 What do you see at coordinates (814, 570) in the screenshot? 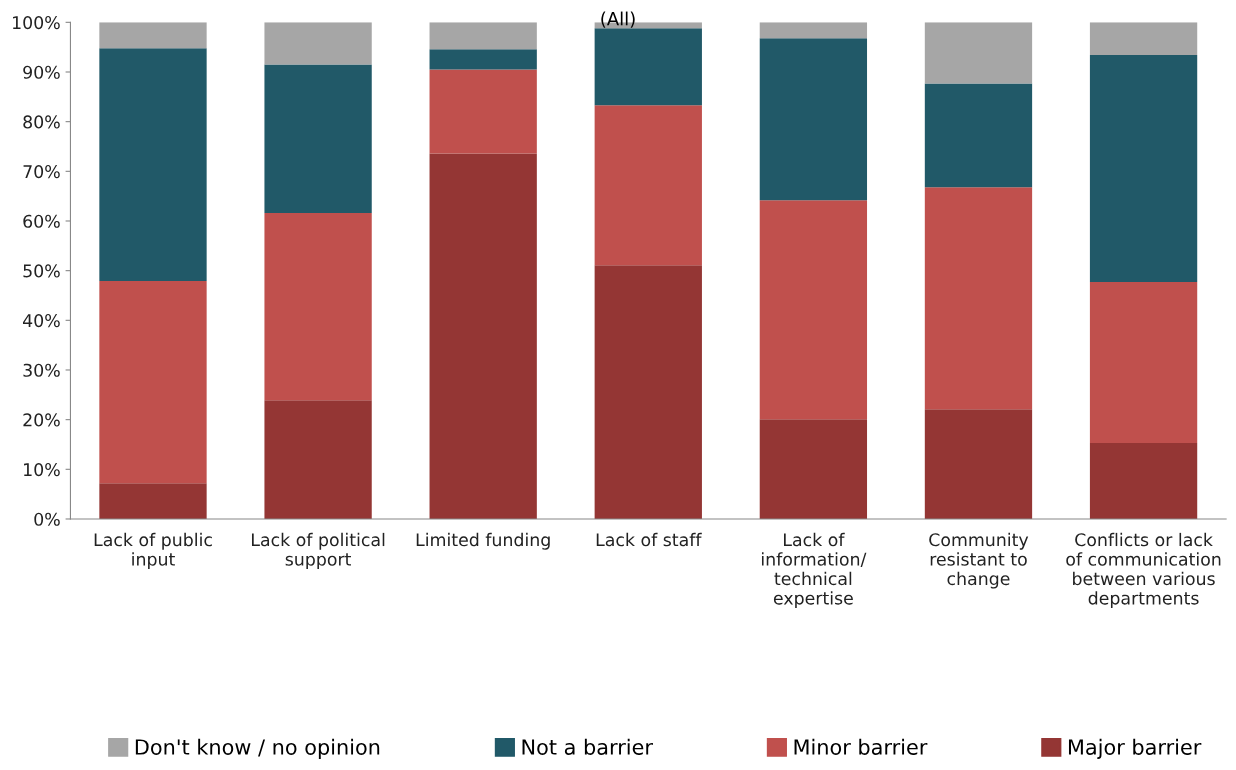
I see `x-tick-label: Lack of information/ technical expertise` at bounding box center [814, 570].